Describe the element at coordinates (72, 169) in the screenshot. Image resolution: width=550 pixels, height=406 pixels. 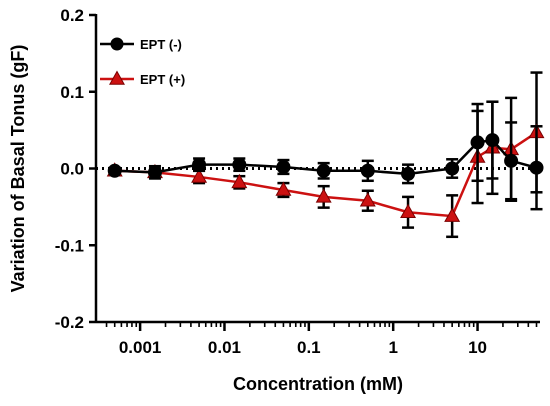
I see `y-tick-label: 0.0` at that location.